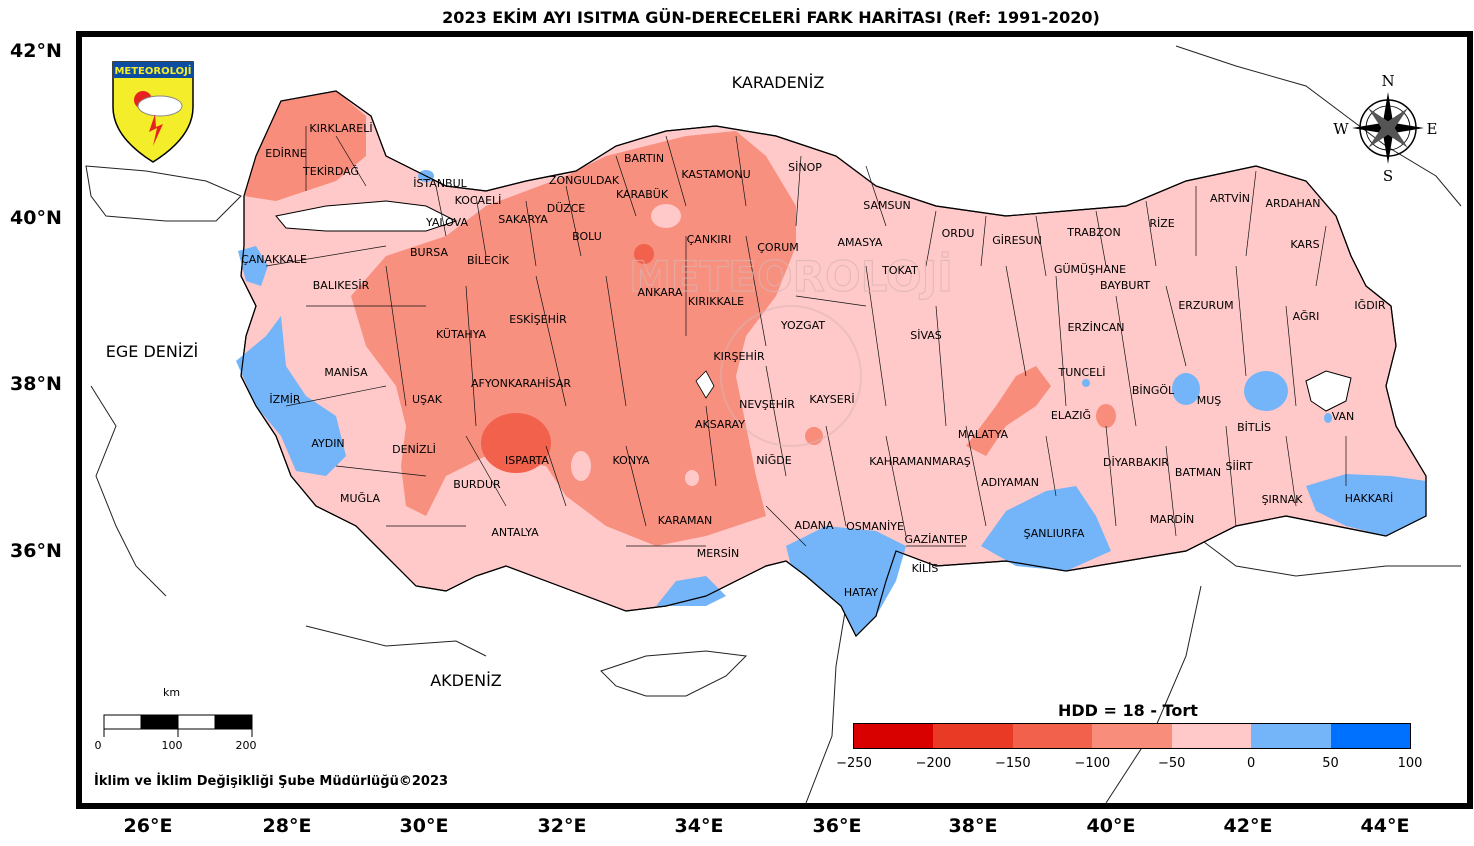 The height and width of the screenshot is (846, 1474). What do you see at coordinates (778, 247) in the screenshot?
I see `province-label: ÇORUM` at bounding box center [778, 247].